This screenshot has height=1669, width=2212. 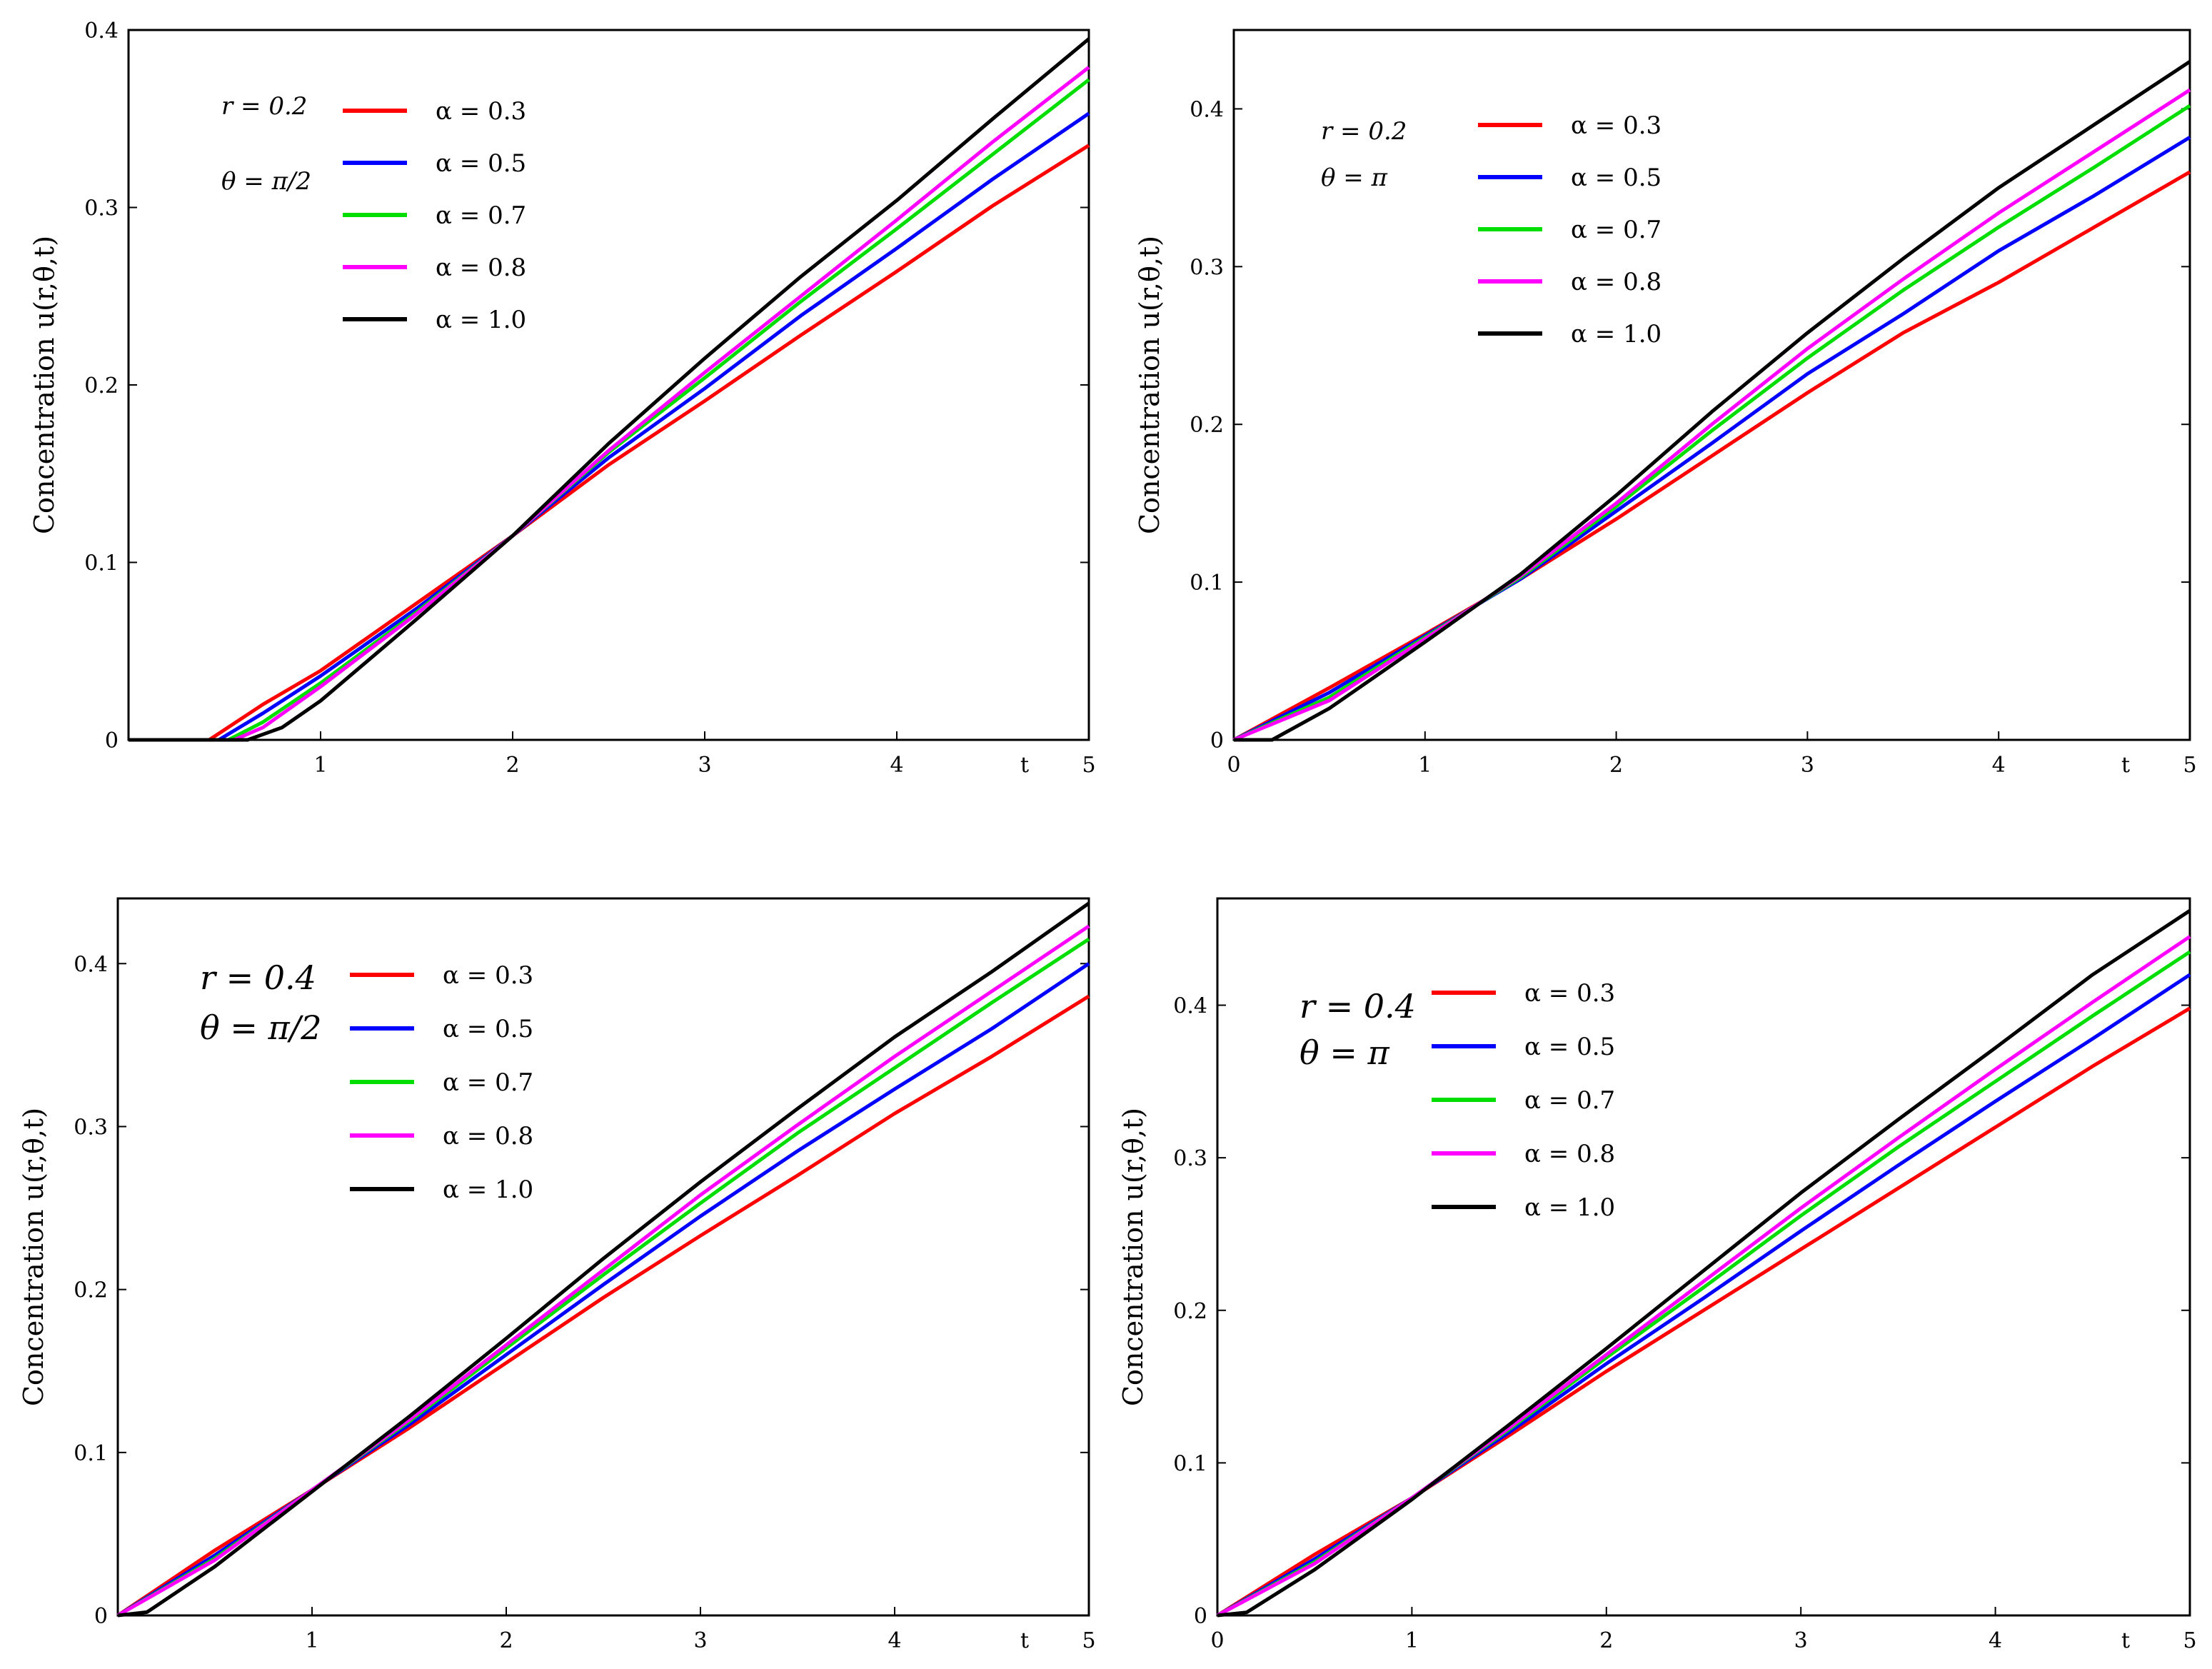 What do you see at coordinates (1711, 456) in the screenshot?
I see `series-line` at bounding box center [1711, 456].